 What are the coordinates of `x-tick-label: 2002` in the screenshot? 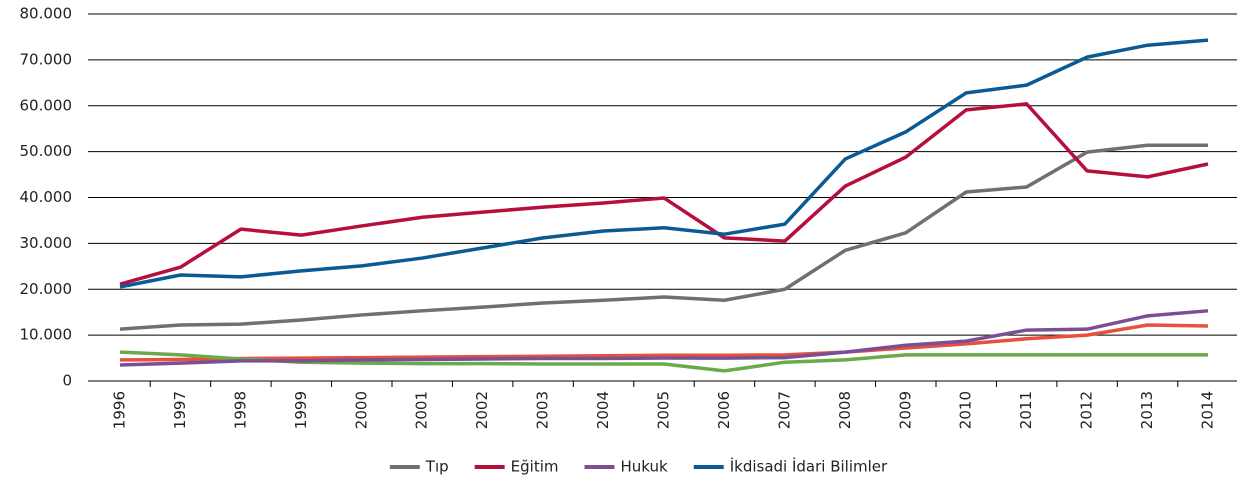 It's located at (482, 410).